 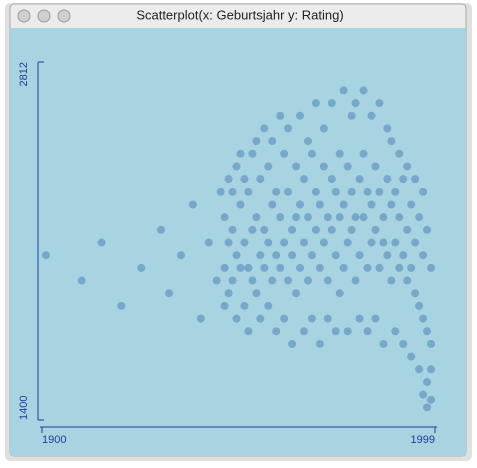 I want to click on zoom-button, so click(x=64, y=16).